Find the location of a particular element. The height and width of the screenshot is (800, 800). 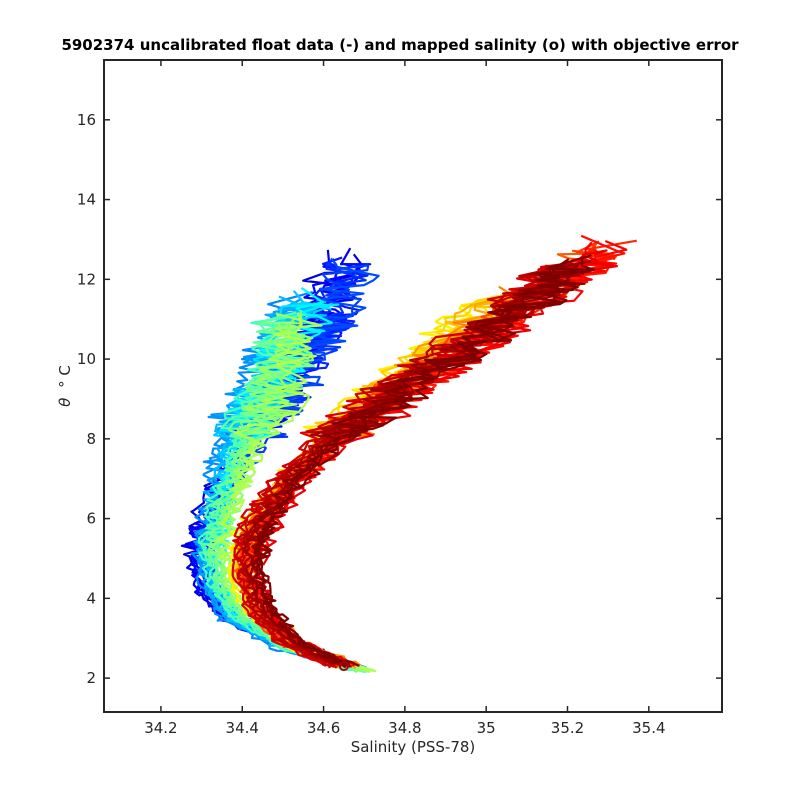

y-tick-label: 12 is located at coordinates (86, 279).